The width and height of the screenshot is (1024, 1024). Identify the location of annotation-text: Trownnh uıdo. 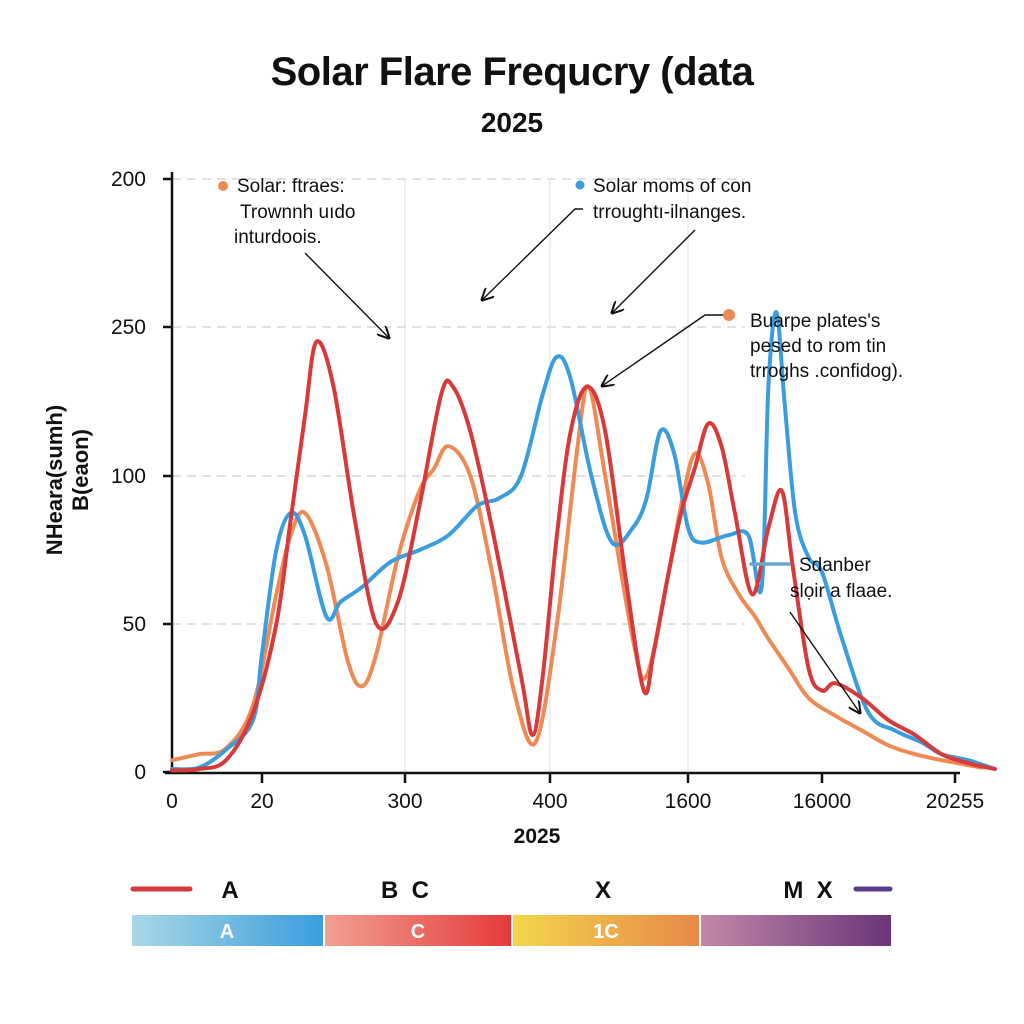
(297, 212).